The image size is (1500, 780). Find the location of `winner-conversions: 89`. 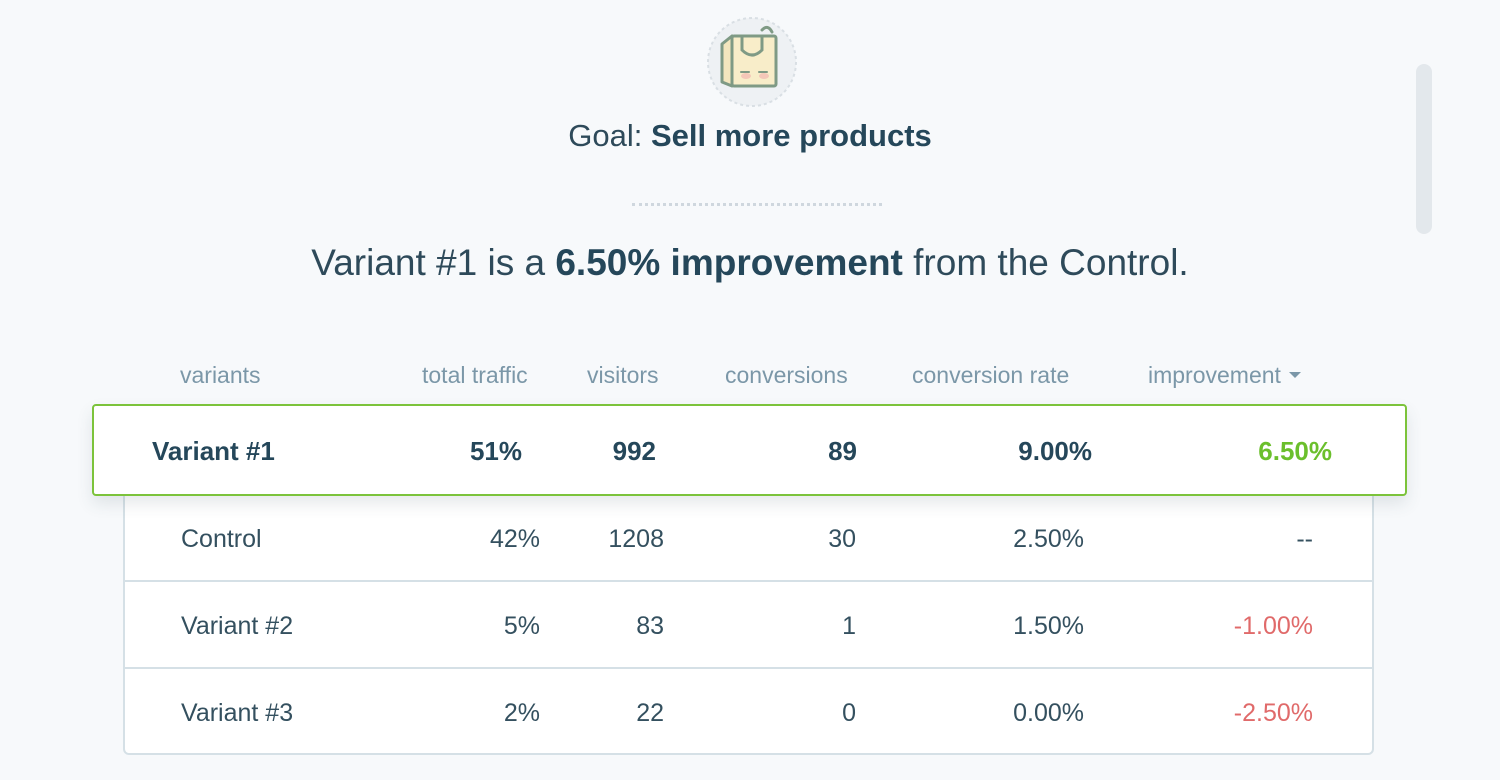

winner-conversions: 89 is located at coordinates (842, 451).